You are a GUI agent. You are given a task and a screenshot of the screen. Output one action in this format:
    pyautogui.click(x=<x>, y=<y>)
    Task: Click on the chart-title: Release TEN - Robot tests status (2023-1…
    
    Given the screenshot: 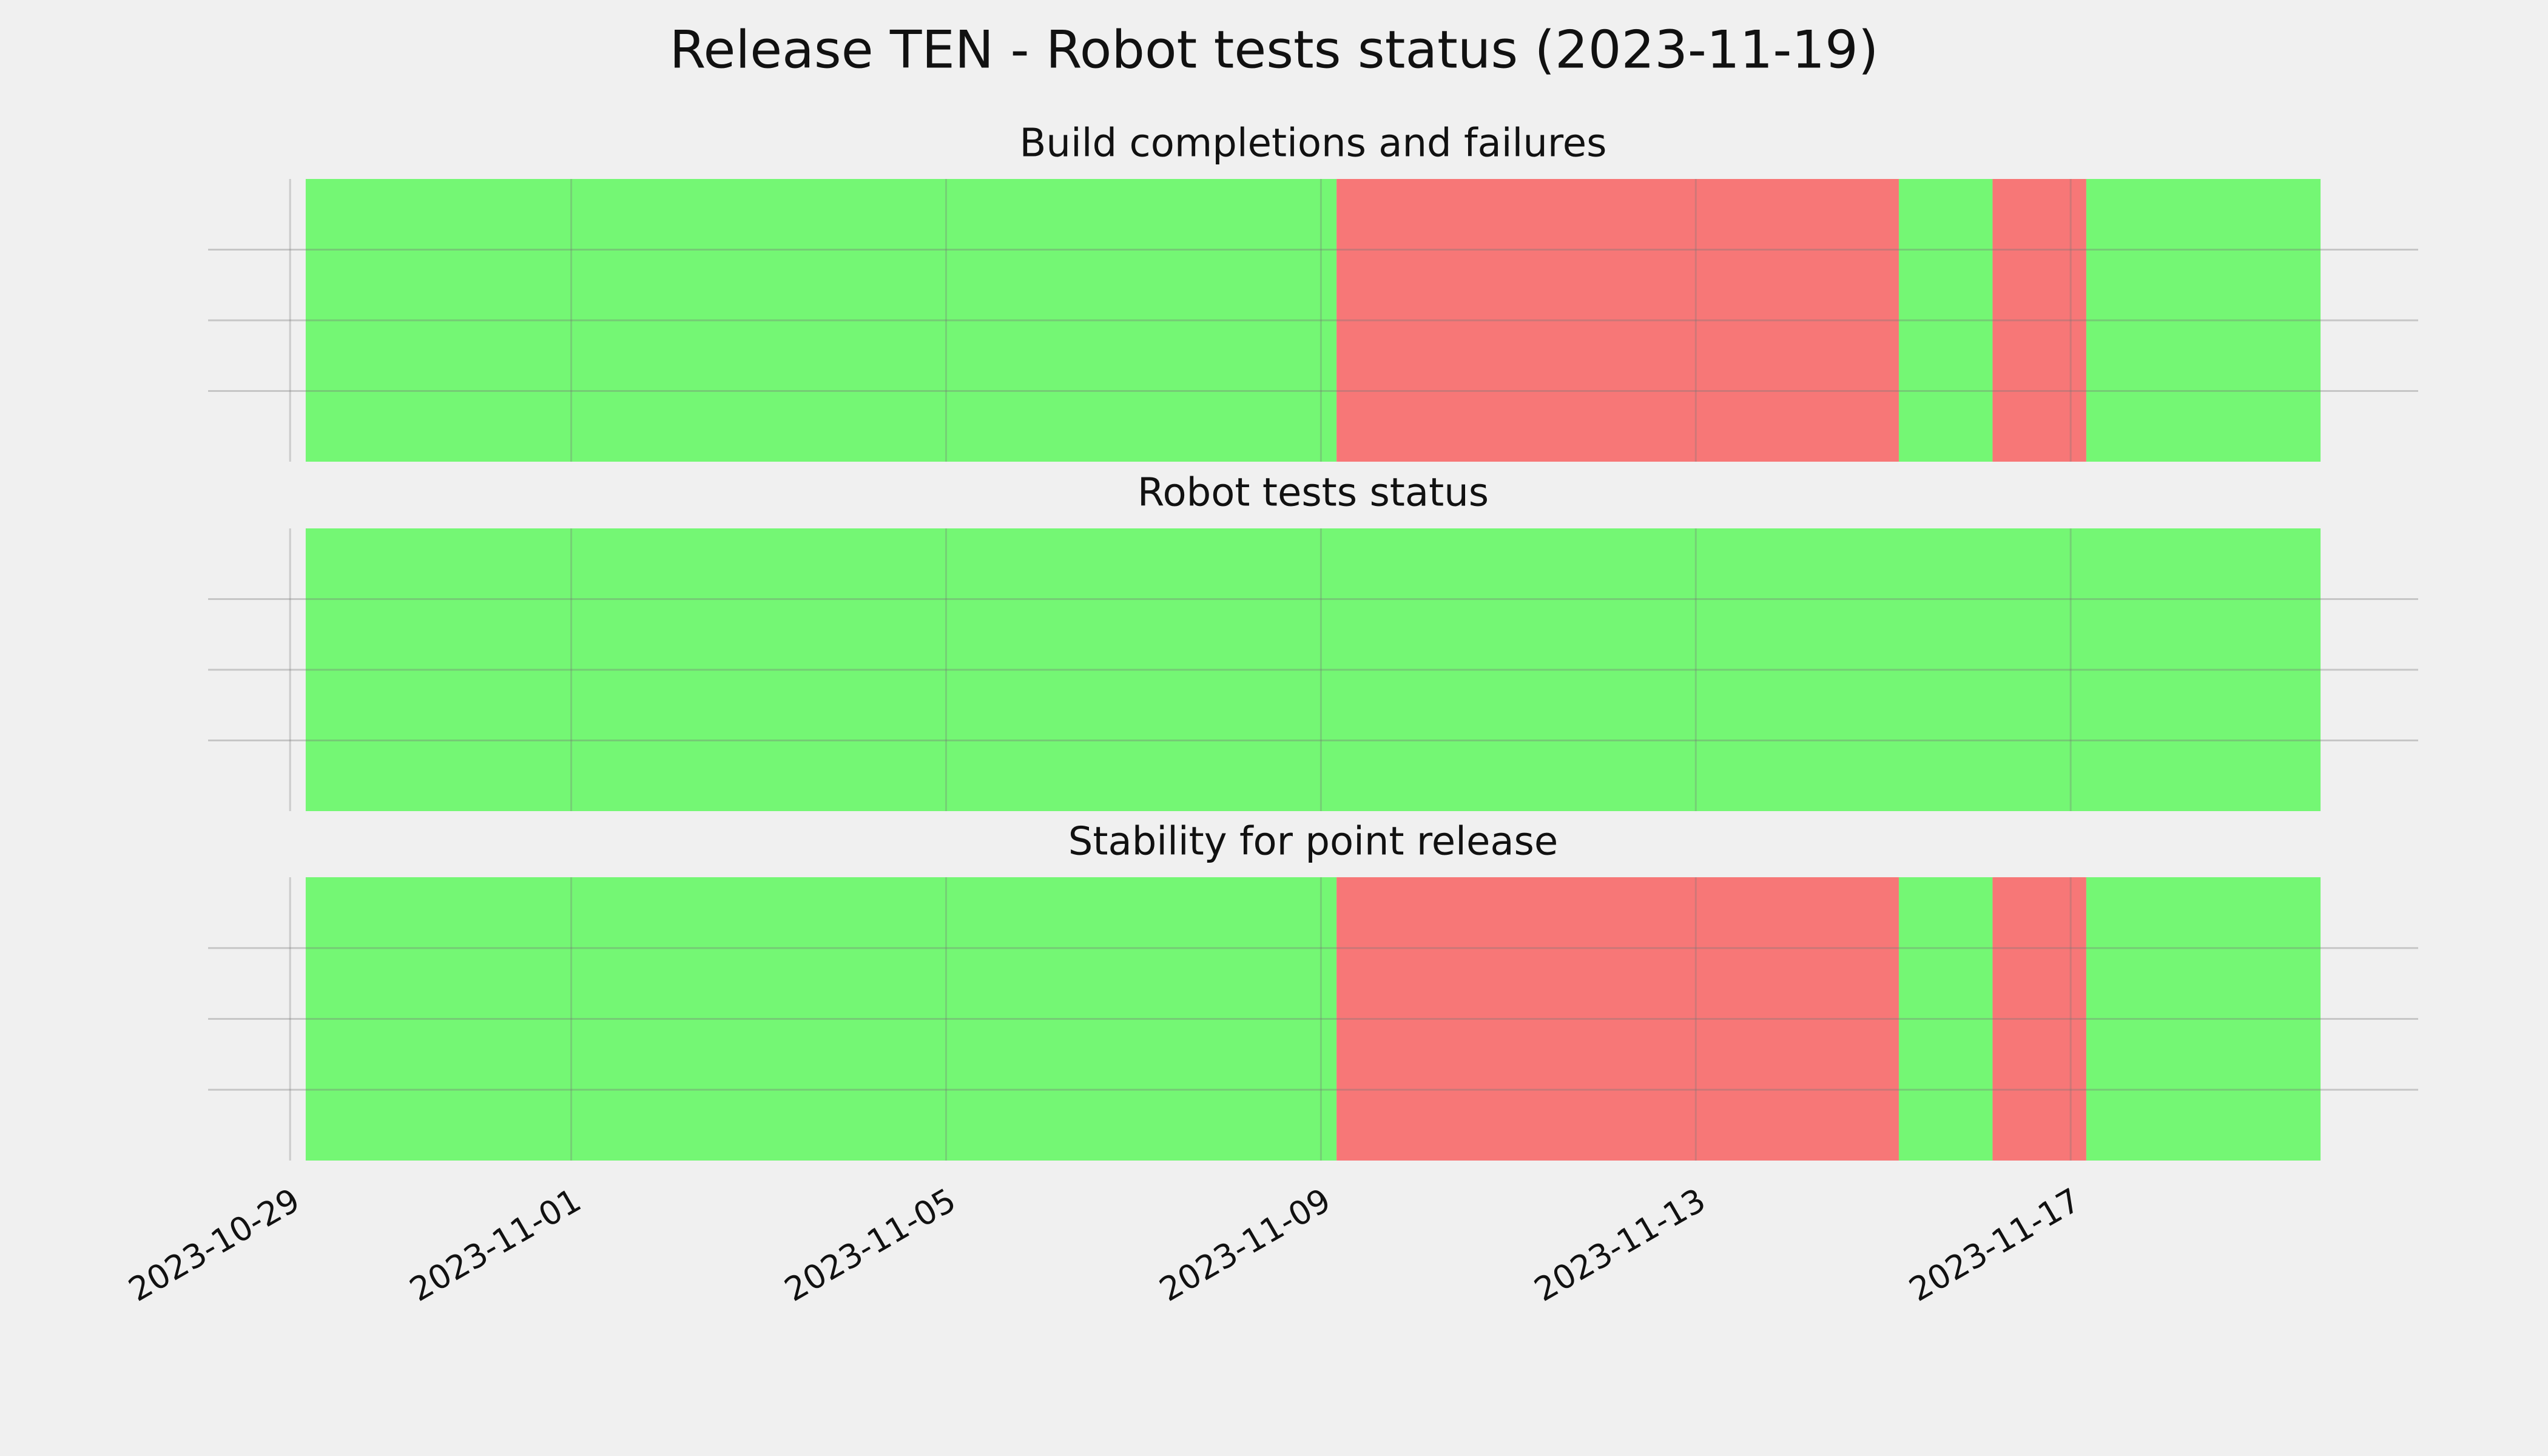 What is the action you would take?
    pyautogui.click(x=1274, y=49)
    